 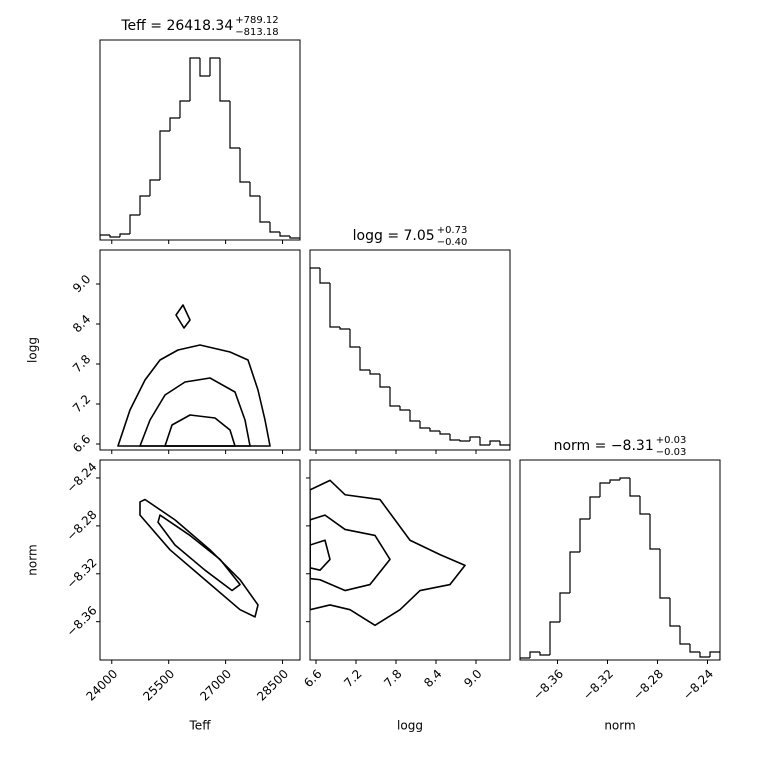 What do you see at coordinates (33, 350) in the screenshot?
I see `y-axis-label: logg` at bounding box center [33, 350].